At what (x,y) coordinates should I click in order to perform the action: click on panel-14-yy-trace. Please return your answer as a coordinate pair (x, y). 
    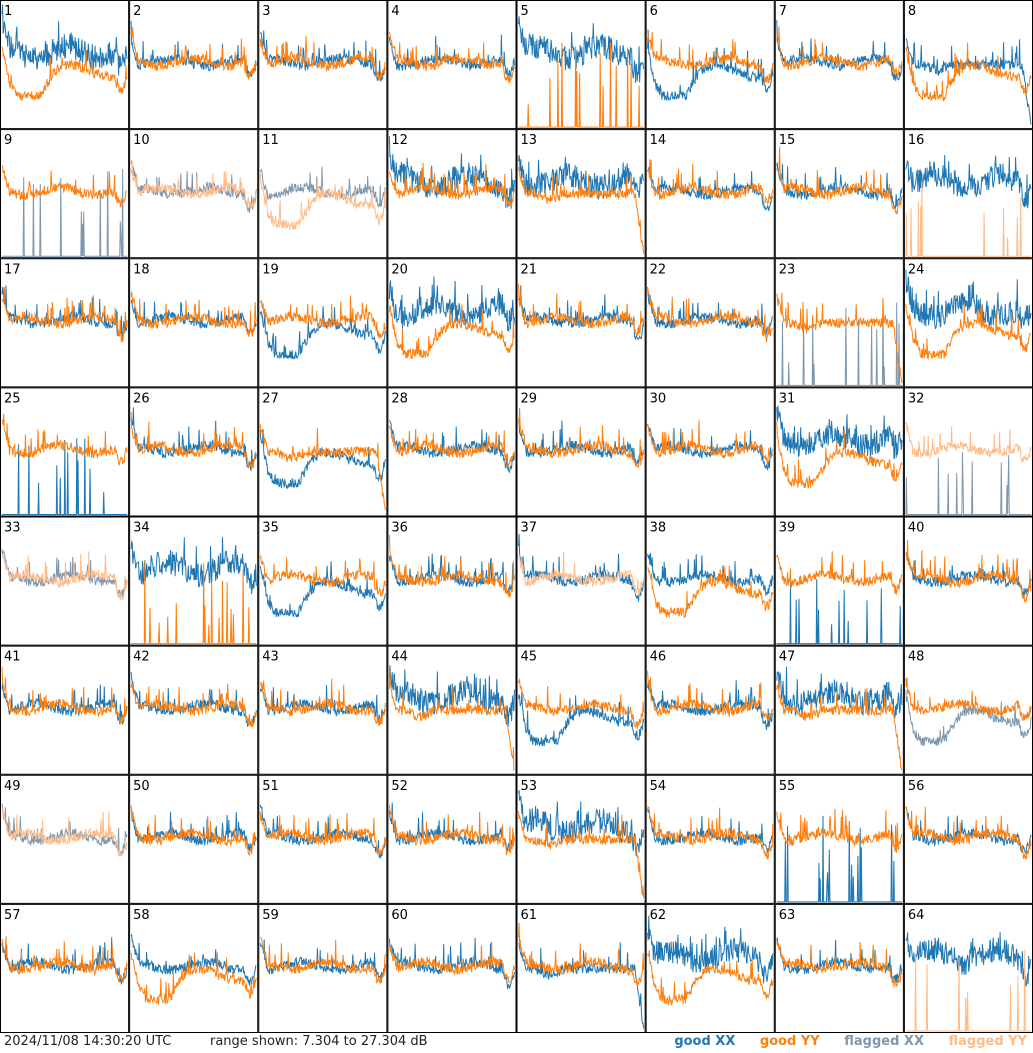
    Looking at the image, I should click on (710, 182).